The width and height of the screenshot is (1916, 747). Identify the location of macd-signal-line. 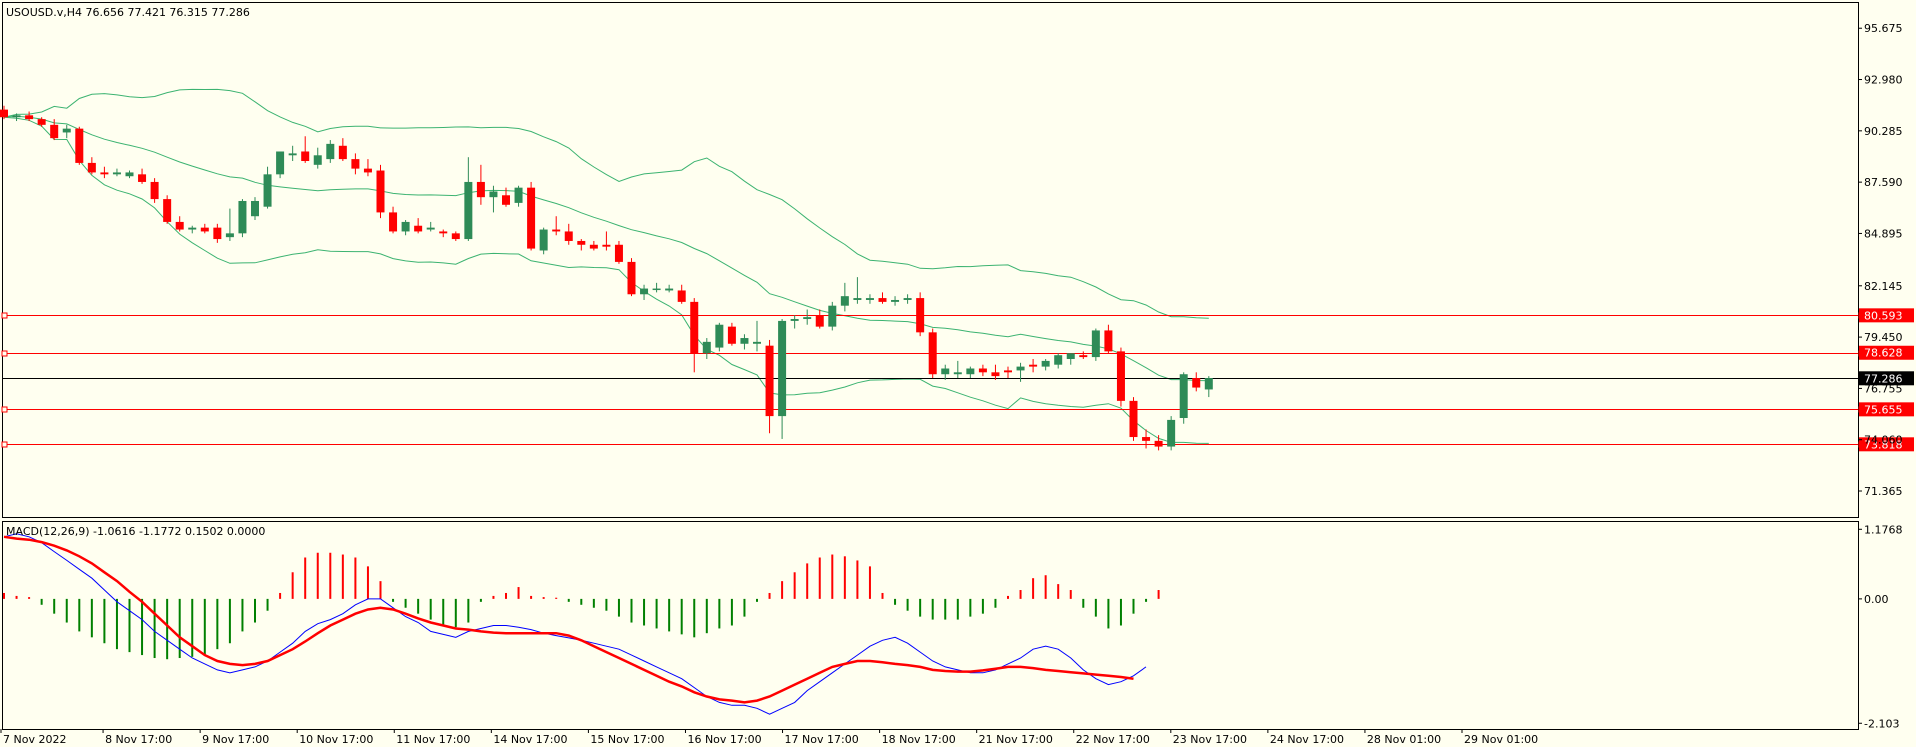
(568, 619).